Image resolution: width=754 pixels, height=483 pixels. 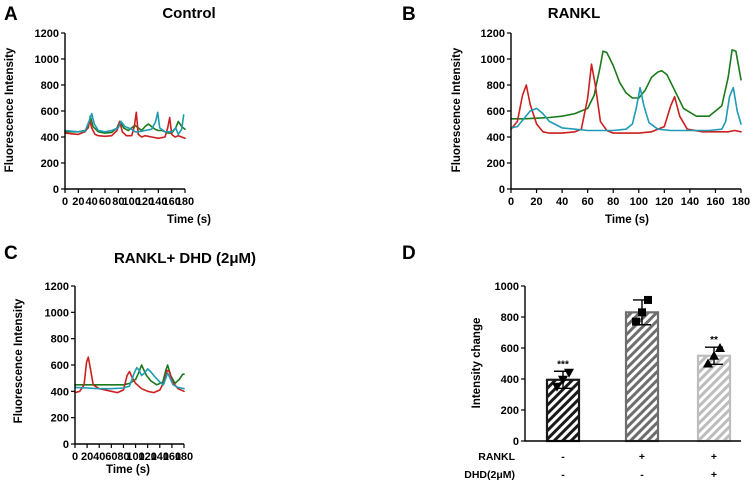 I want to click on panel-b-series, so click(x=626, y=91).